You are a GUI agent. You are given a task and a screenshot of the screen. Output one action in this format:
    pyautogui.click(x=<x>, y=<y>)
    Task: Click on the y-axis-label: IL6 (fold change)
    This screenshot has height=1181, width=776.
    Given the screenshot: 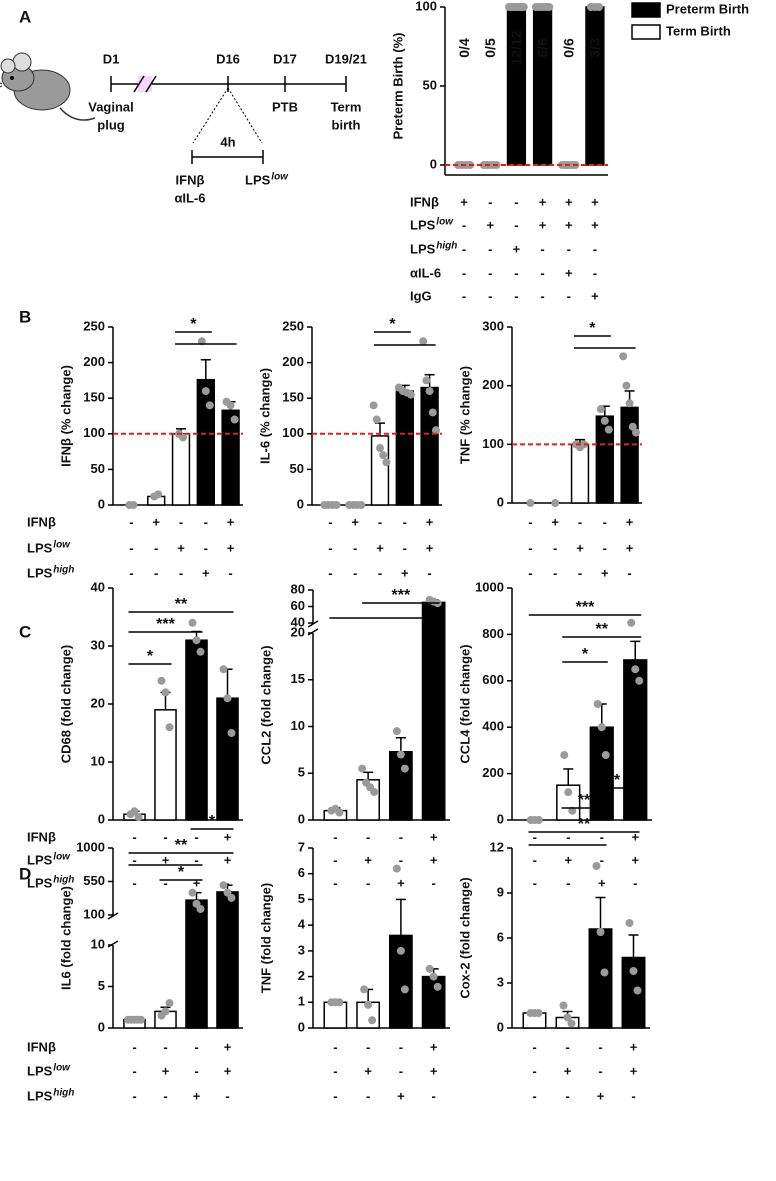 What is the action you would take?
    pyautogui.click(x=65, y=938)
    